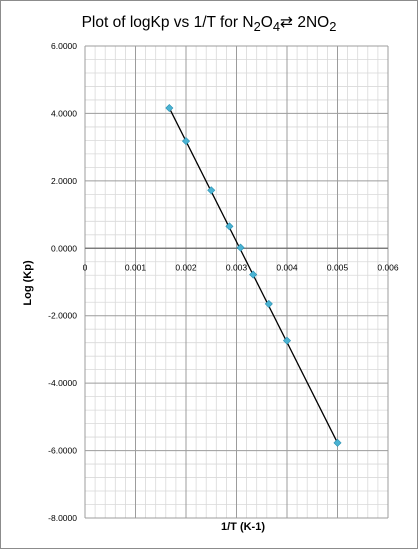 Image resolution: width=418 pixels, height=549 pixels. What do you see at coordinates (388, 267) in the screenshot?
I see `x-tick-label: 0.006` at bounding box center [388, 267].